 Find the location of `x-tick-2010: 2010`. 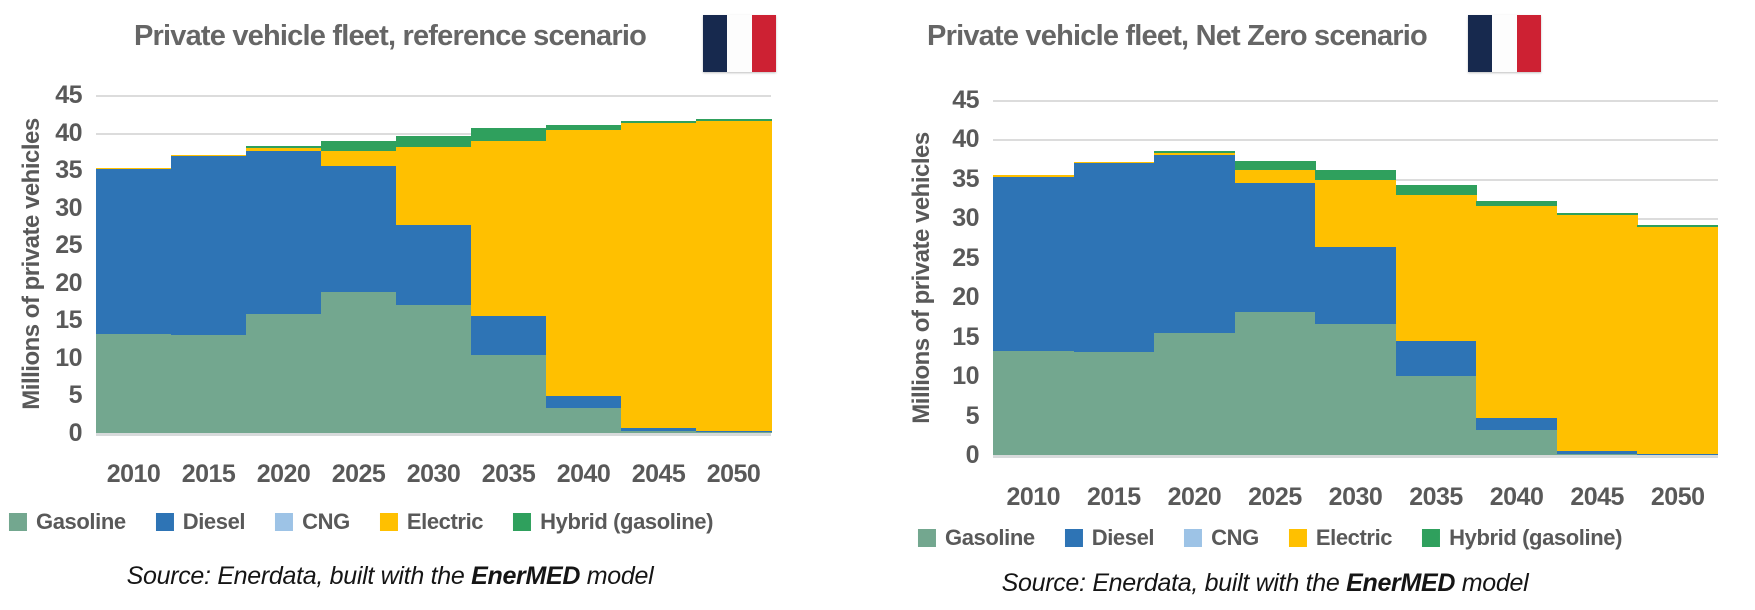

x-tick-2010: 2010 is located at coordinates (1033, 497).